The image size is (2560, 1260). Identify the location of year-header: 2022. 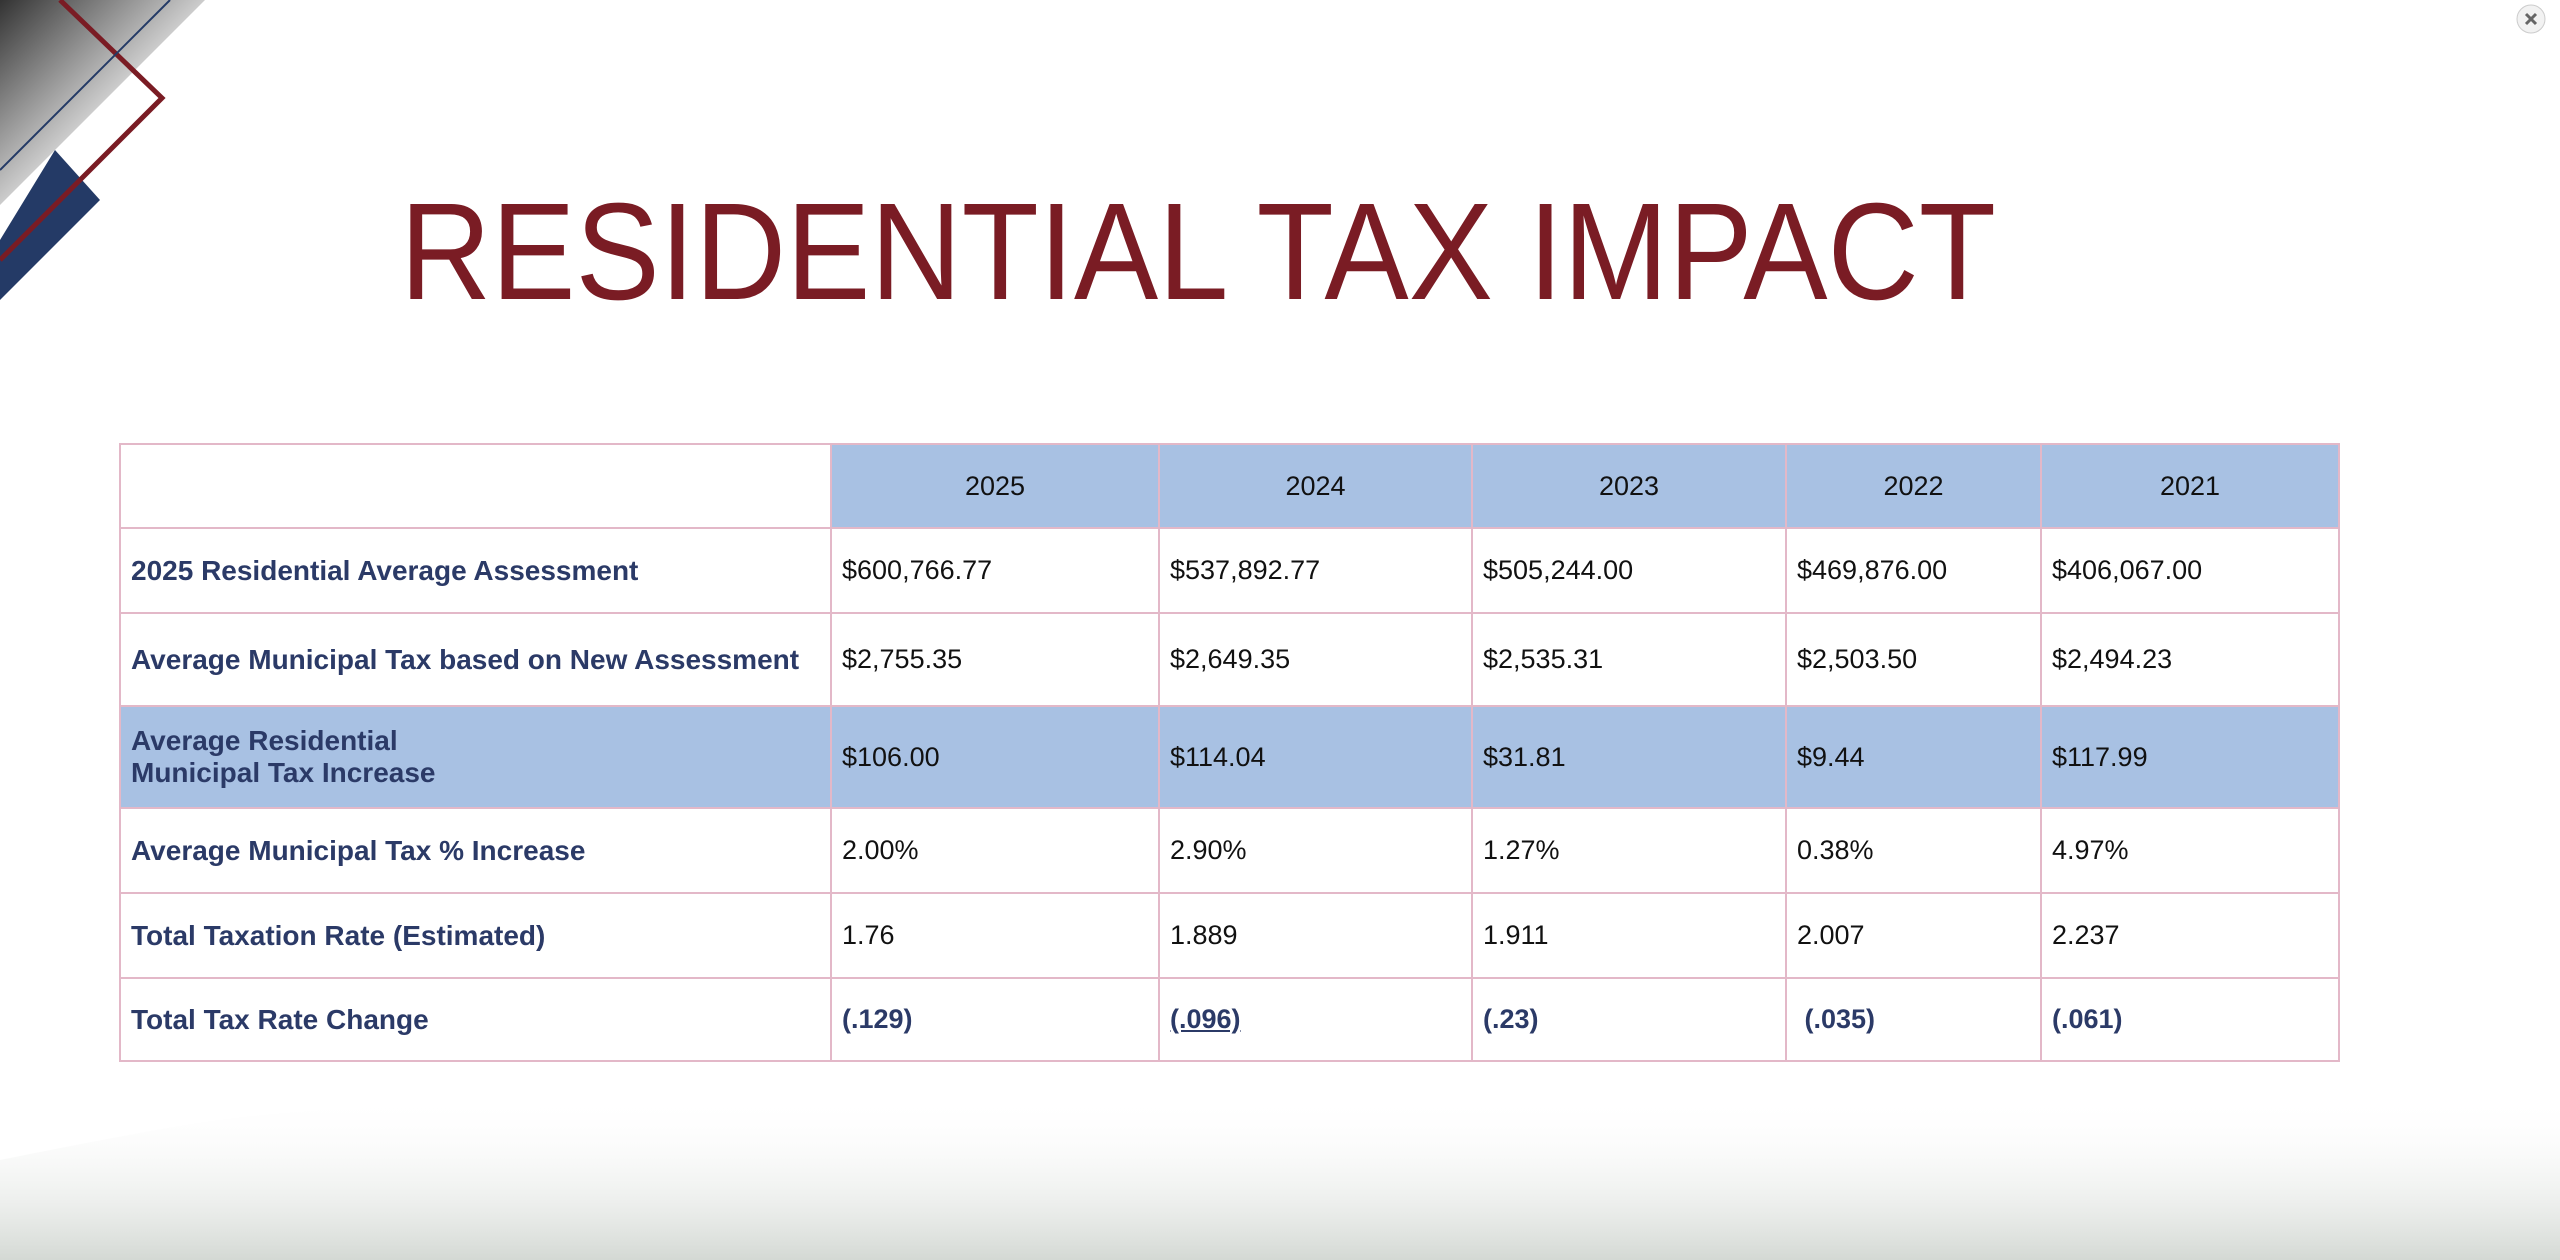
(1913, 486).